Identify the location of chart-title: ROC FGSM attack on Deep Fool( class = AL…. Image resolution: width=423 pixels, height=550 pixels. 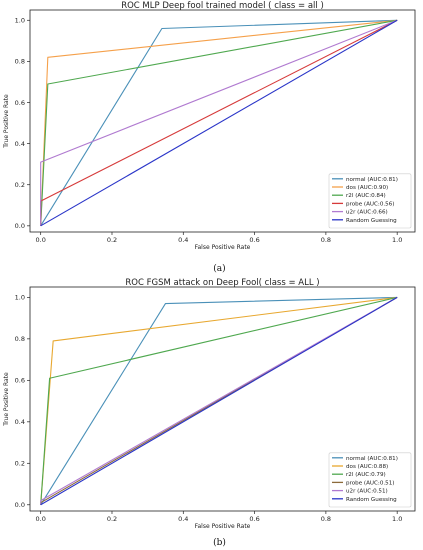
(222, 283).